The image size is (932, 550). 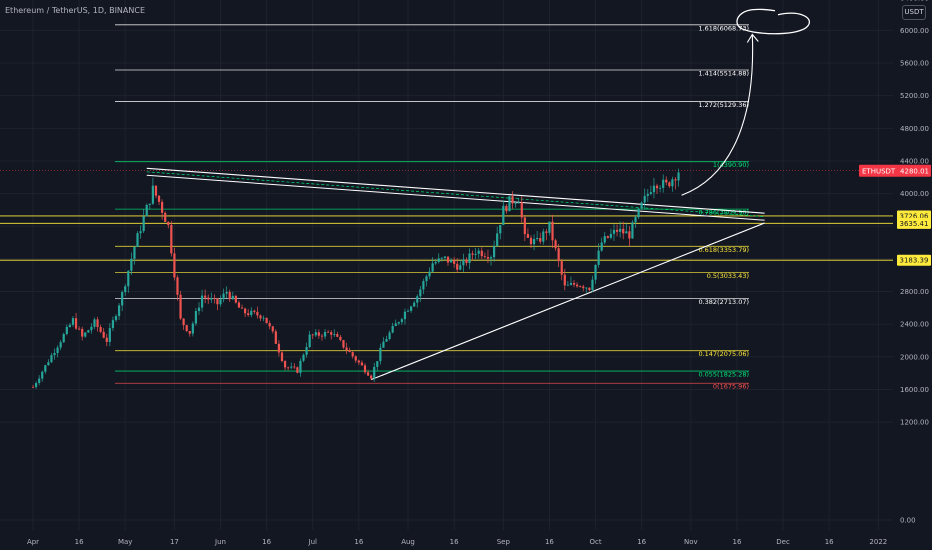 I want to click on fib-label: 0.147(2075.06), so click(x=723, y=354).